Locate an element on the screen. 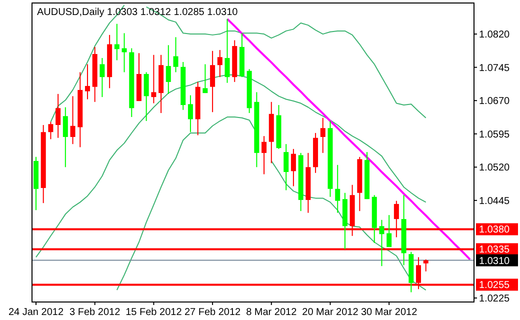  ref-line-label: 1.0380 is located at coordinates (494, 230).